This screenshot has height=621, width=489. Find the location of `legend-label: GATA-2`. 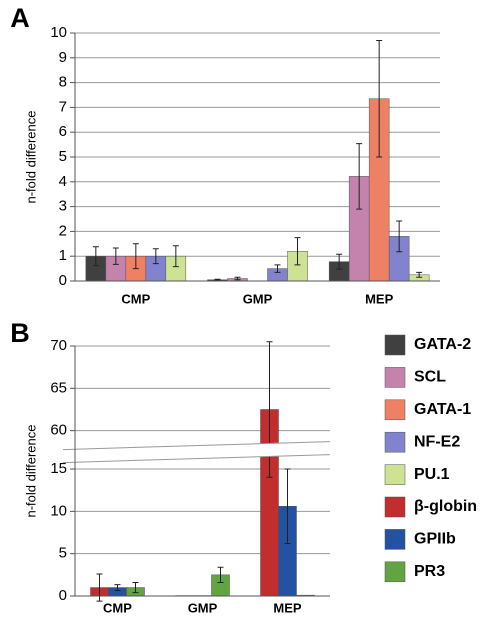

legend-label: GATA-2 is located at coordinates (442, 344).